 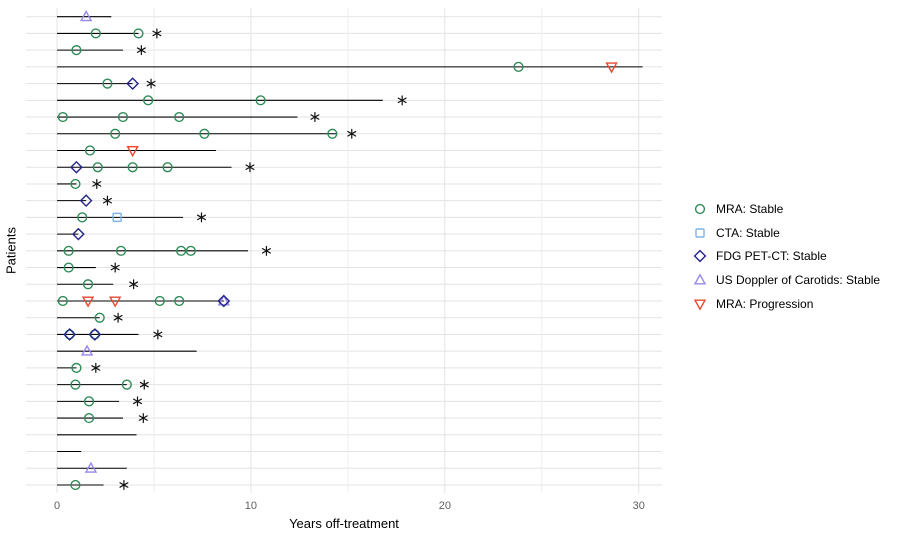 I want to click on event-marker-cta_stable, so click(x=117, y=217).